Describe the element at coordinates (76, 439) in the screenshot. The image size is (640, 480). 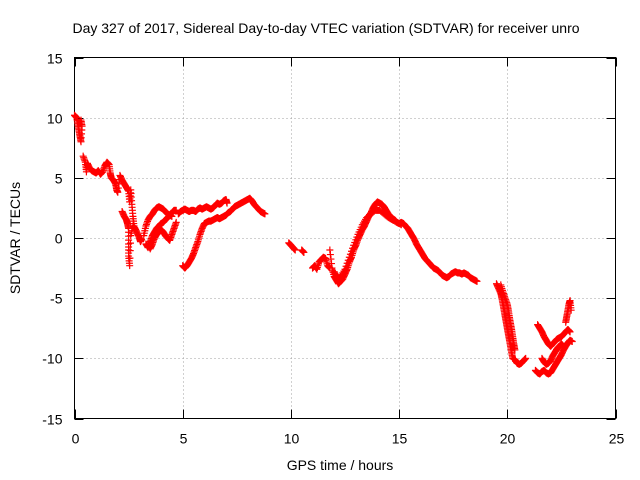
I see `x-tick-label: 0` at that location.